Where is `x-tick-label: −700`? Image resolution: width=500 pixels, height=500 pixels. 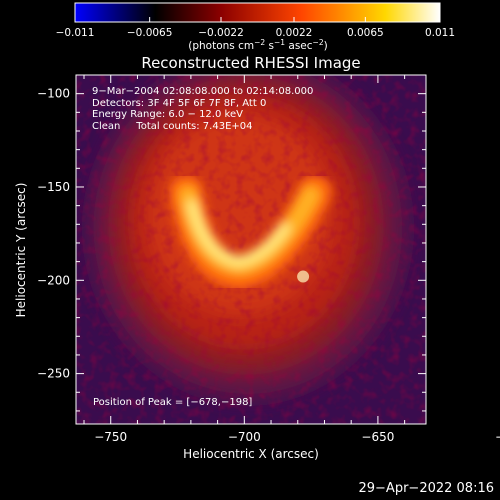
x-tick-label: −700 is located at coordinates (244, 437).